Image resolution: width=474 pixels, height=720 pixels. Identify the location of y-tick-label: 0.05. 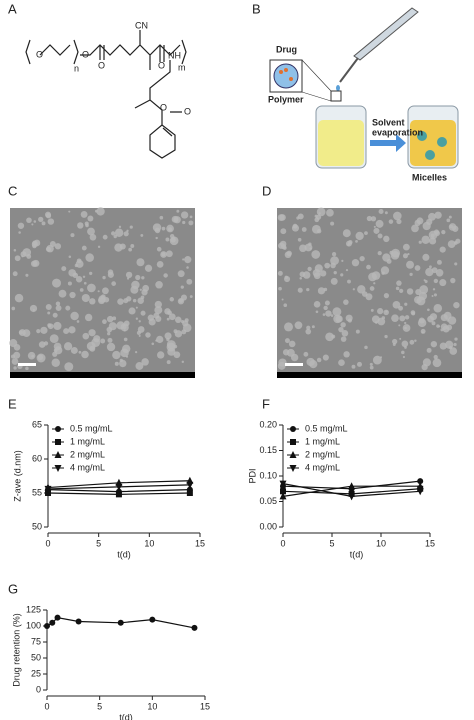
(268, 501).